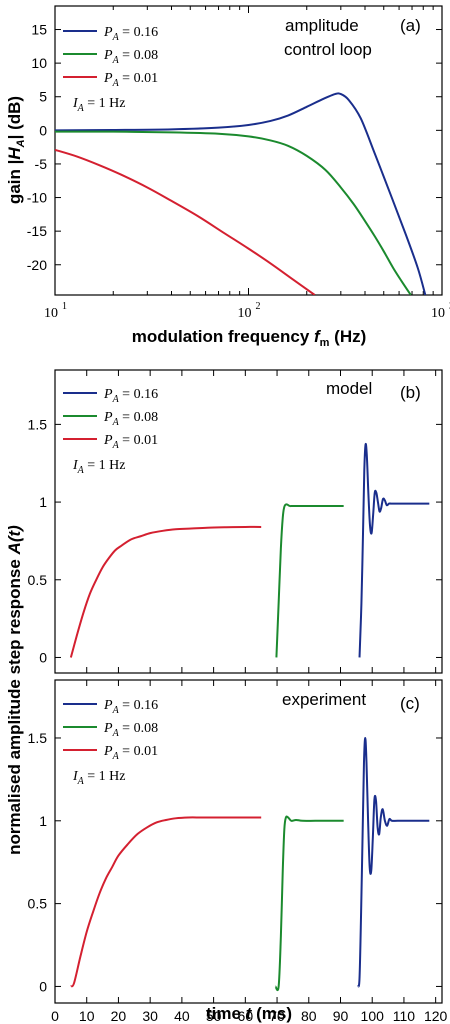  What do you see at coordinates (55, 1016) in the screenshot?
I see `x-tick-label: 0` at bounding box center [55, 1016].